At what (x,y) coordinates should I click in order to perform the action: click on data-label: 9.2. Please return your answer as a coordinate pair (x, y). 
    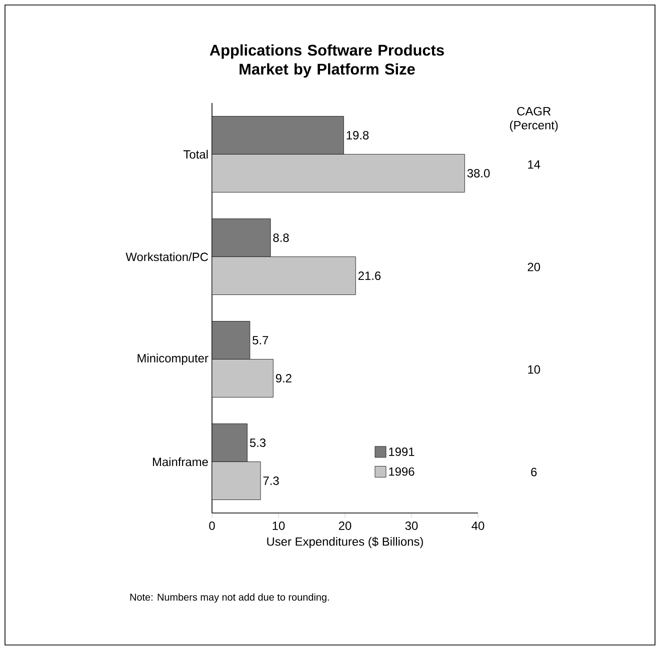
    Looking at the image, I should click on (284, 378).